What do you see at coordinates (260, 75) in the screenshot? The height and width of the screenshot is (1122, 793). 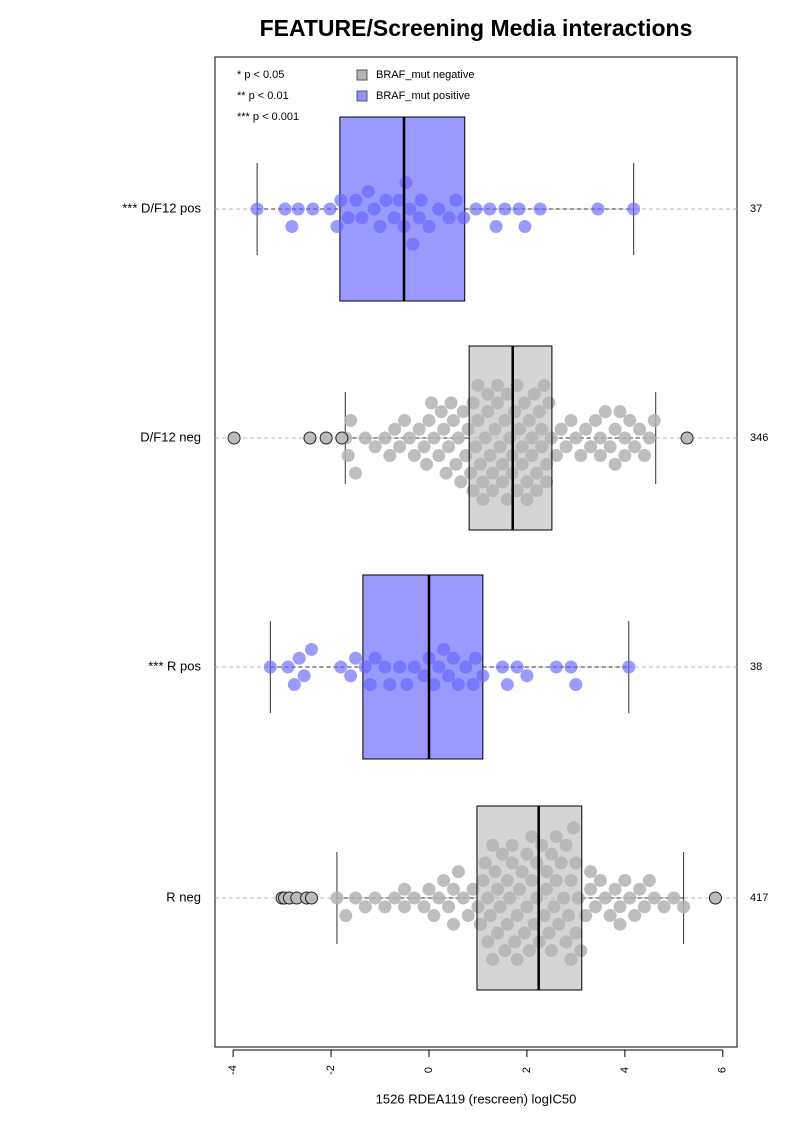 I see `significance-legend: * p < 0.05` at bounding box center [260, 75].